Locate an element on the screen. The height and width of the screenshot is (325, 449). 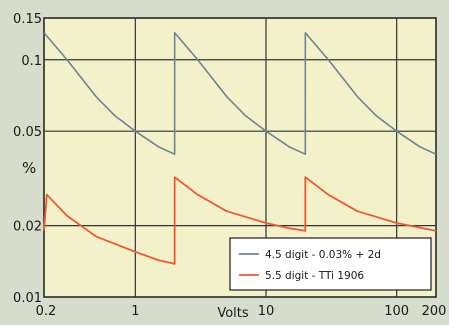
x-axis-label: Volts is located at coordinates (233, 313).